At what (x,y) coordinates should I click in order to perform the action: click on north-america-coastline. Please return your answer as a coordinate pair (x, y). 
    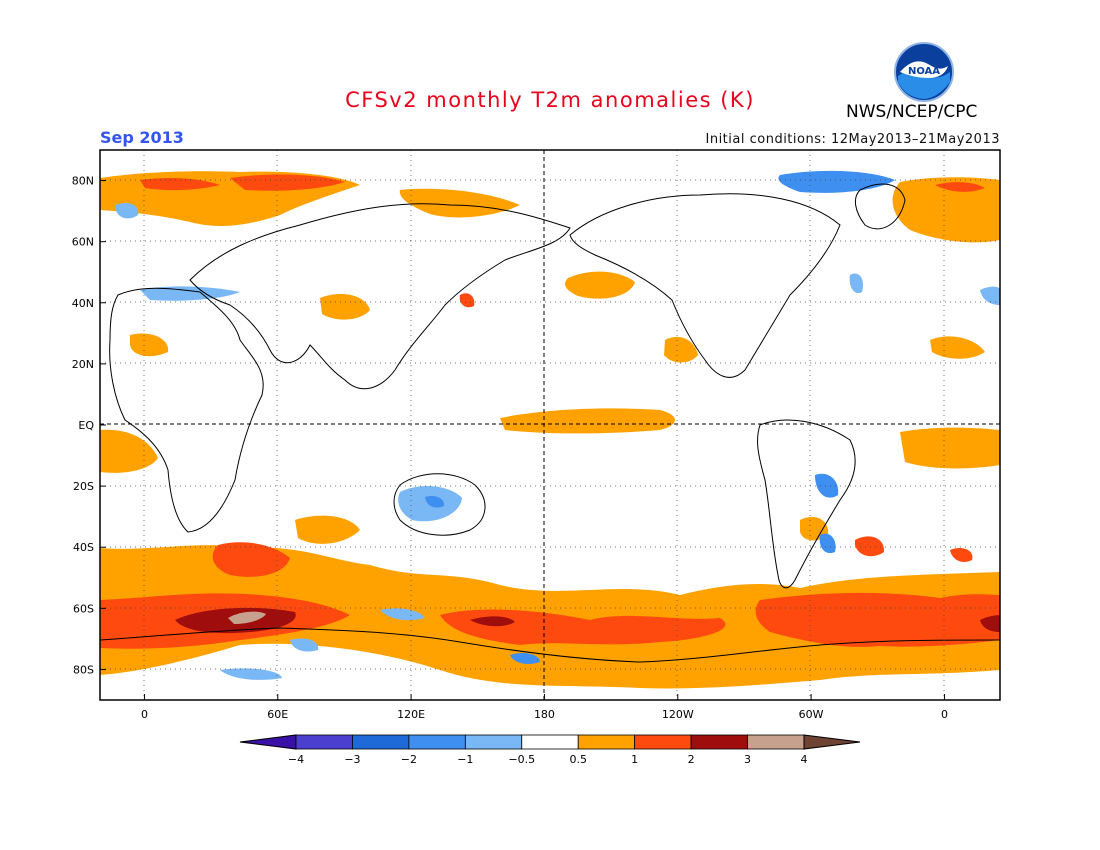
    Looking at the image, I should click on (705, 285).